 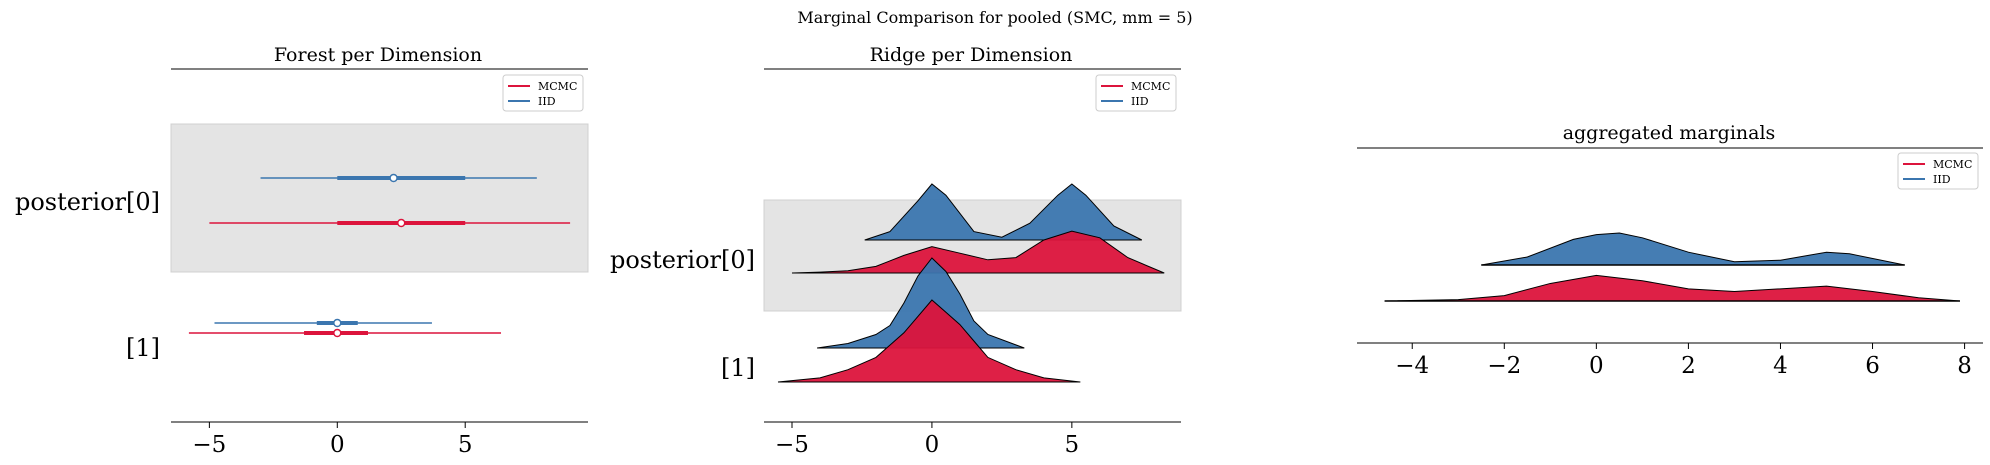 I want to click on marginal-area-mcmc, so click(x=1672, y=288).